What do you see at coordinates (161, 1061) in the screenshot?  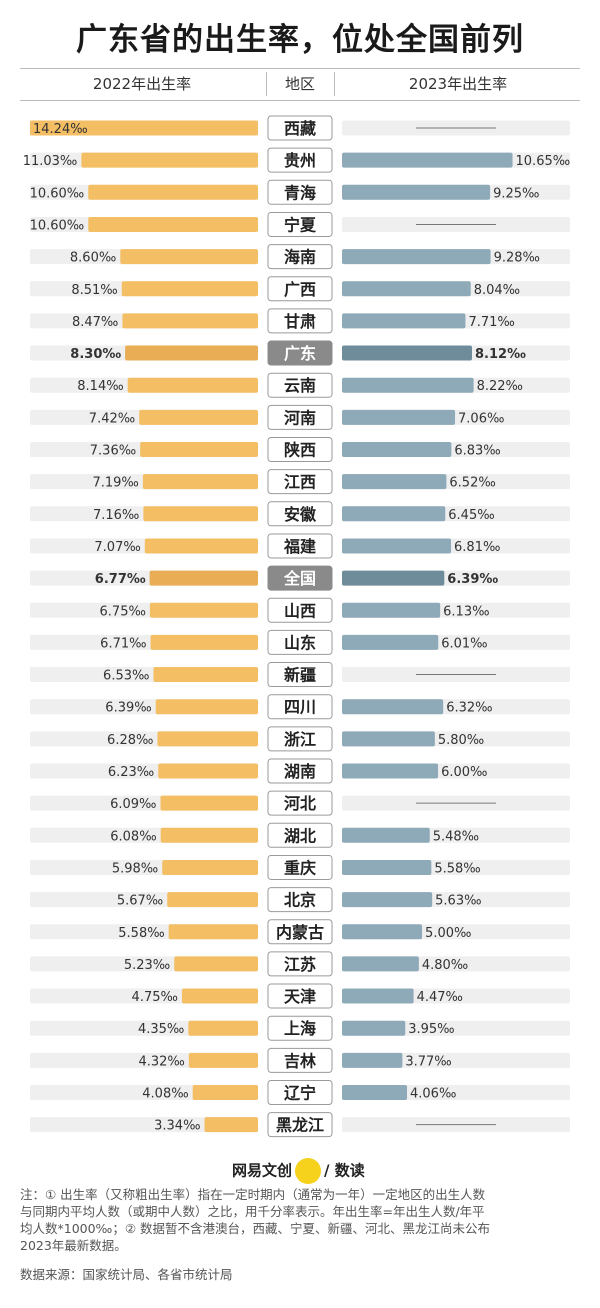 I see `data-label-2022: 4.32‰` at bounding box center [161, 1061].